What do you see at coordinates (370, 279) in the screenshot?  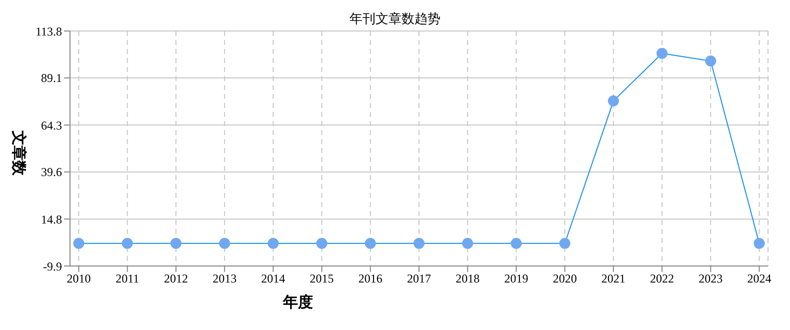 I see `x-tick-label: 2016` at bounding box center [370, 279].